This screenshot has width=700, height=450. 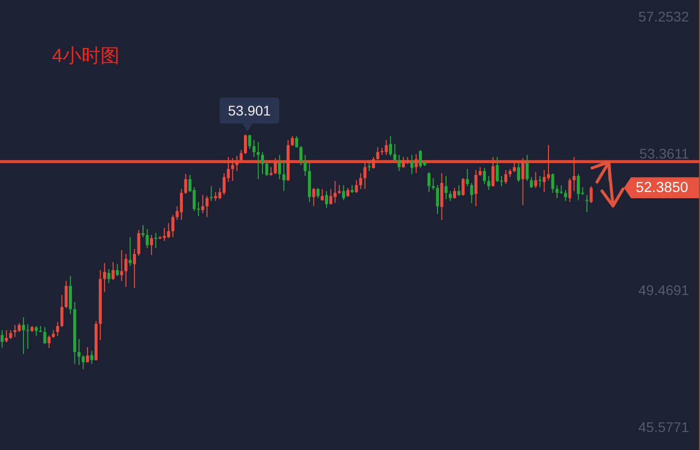 I want to click on annotation: 53.901, so click(x=250, y=110).